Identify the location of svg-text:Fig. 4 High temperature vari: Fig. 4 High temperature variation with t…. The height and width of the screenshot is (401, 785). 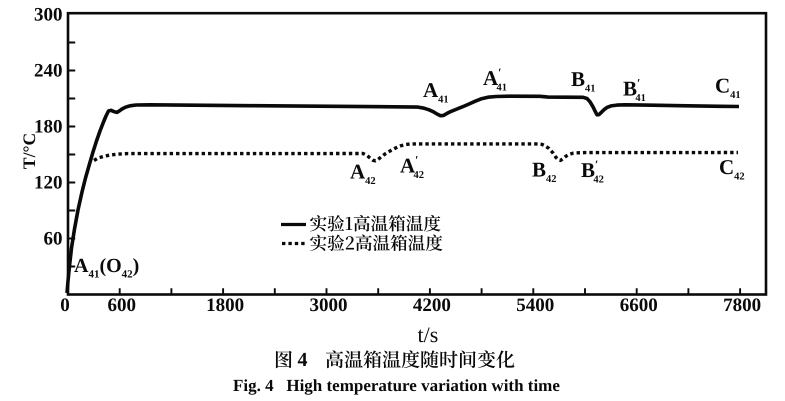
(396, 385).